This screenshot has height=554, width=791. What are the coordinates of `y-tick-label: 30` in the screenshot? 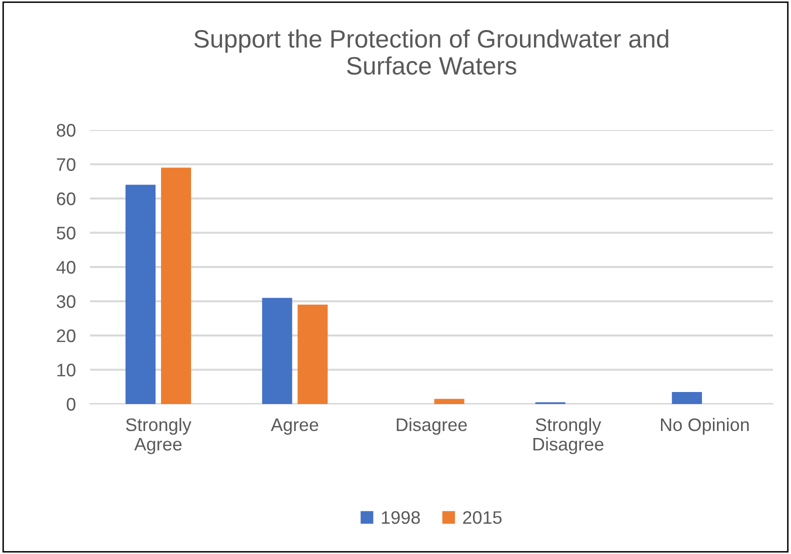 It's located at (66, 301).